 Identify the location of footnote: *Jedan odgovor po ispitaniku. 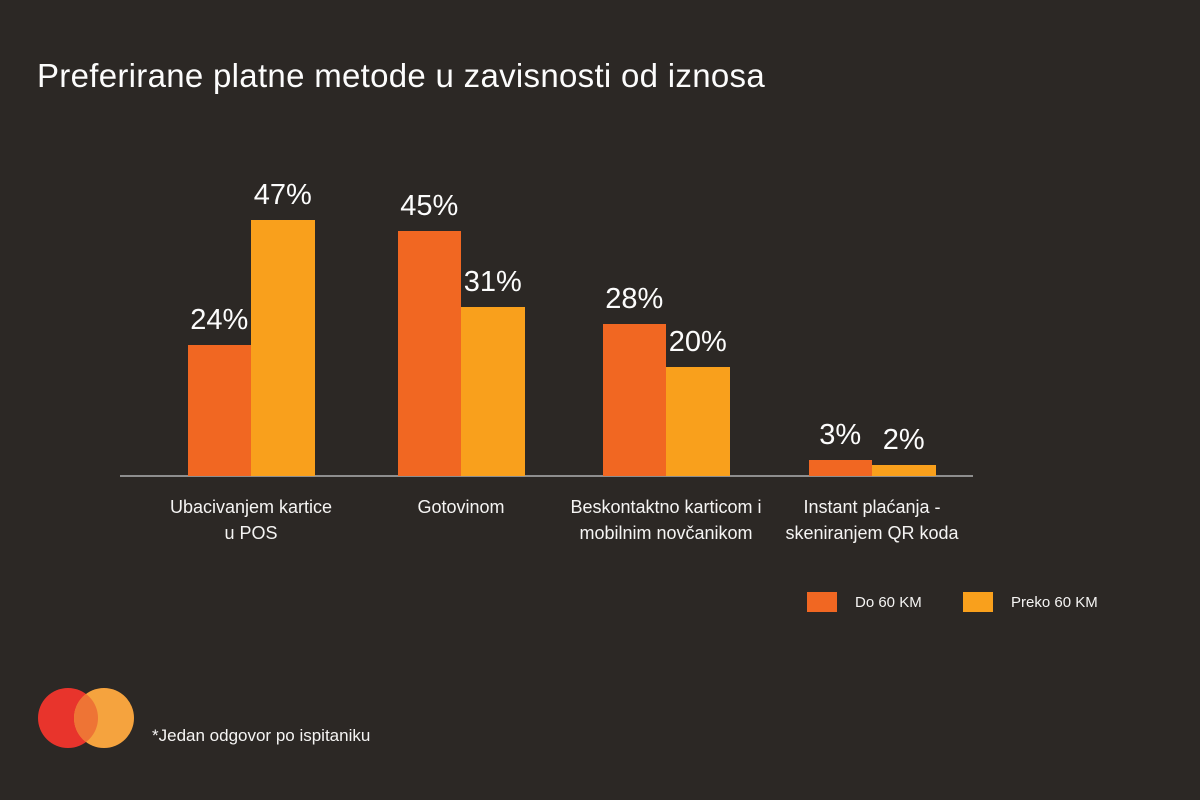
(261, 735).